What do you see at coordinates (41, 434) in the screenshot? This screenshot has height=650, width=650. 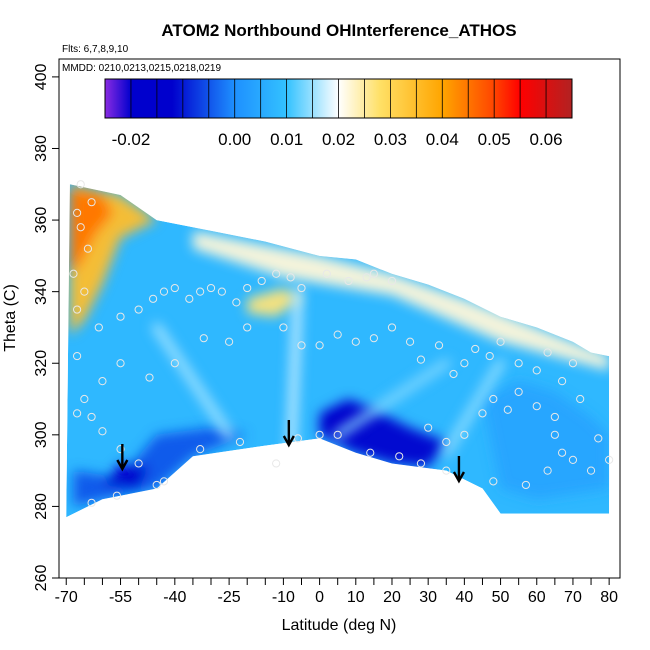 I see `y-tick-label: 300` at bounding box center [41, 434].